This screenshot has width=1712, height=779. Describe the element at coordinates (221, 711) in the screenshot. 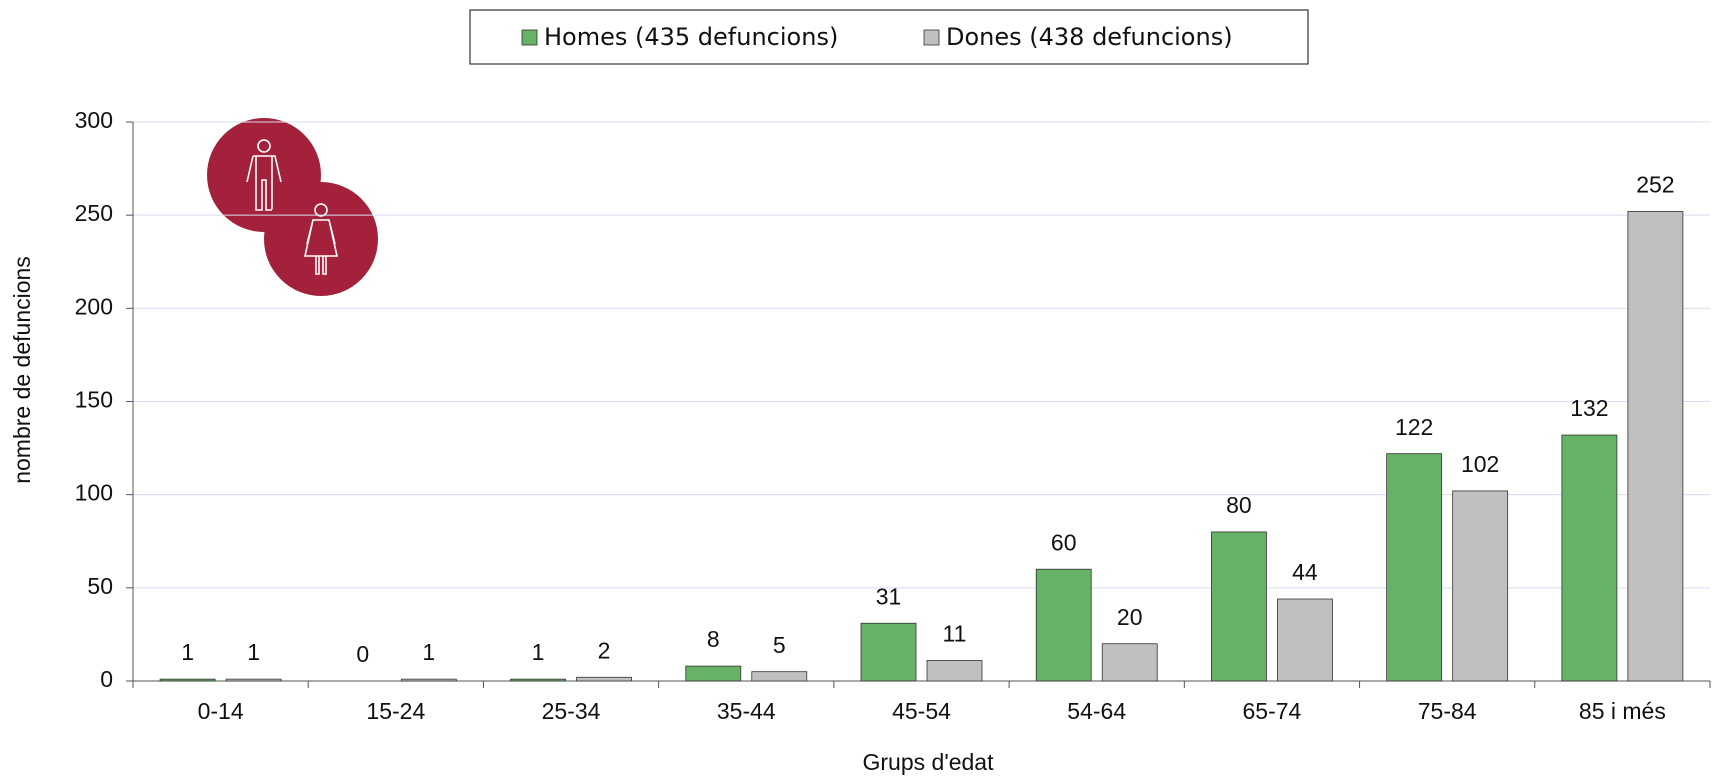

I see `x-tick-label: 0-14` at that location.